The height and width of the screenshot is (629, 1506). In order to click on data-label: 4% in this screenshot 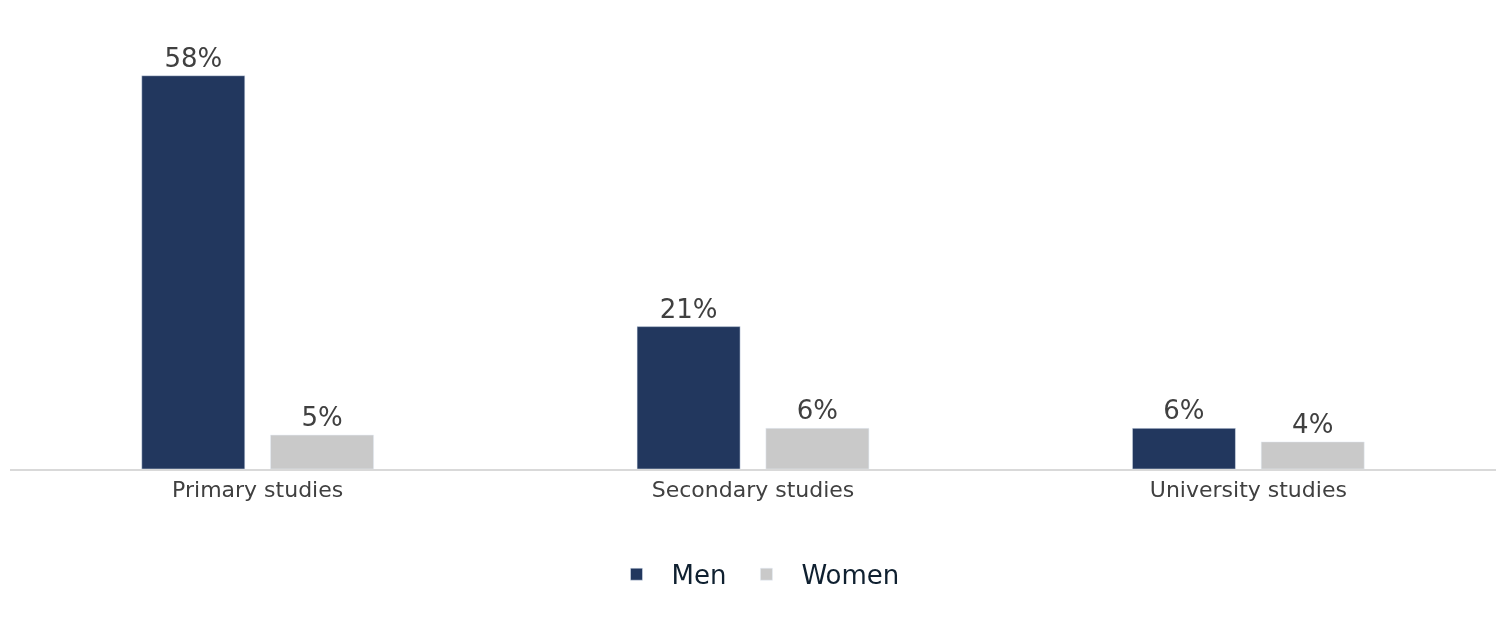, I will do `click(1313, 423)`.